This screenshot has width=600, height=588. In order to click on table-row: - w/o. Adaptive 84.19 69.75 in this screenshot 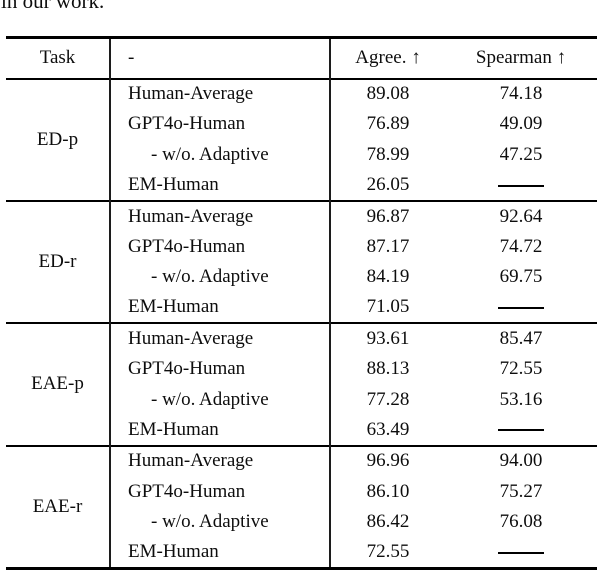, I will do `click(301, 277)`.